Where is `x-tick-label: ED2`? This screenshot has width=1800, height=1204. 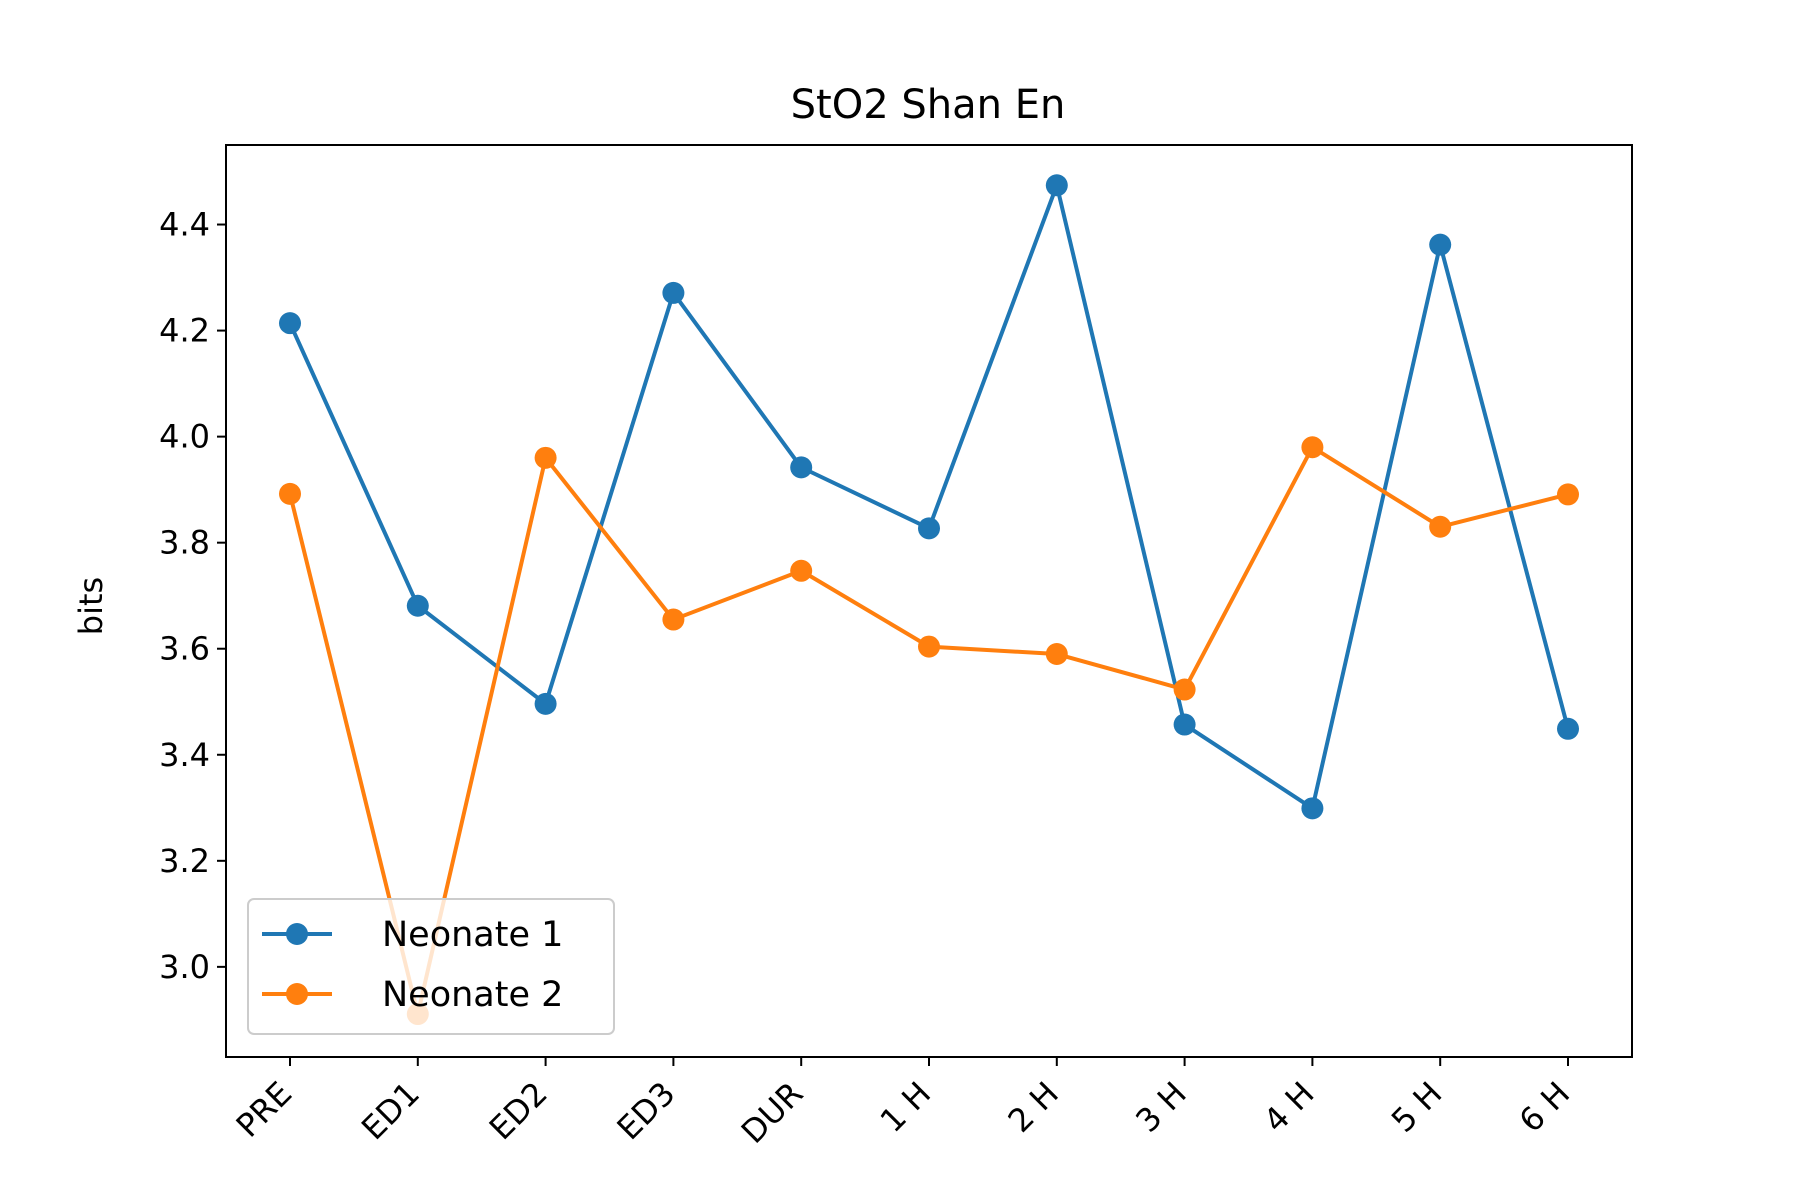
x-tick-label: ED2 is located at coordinates (518, 1110).